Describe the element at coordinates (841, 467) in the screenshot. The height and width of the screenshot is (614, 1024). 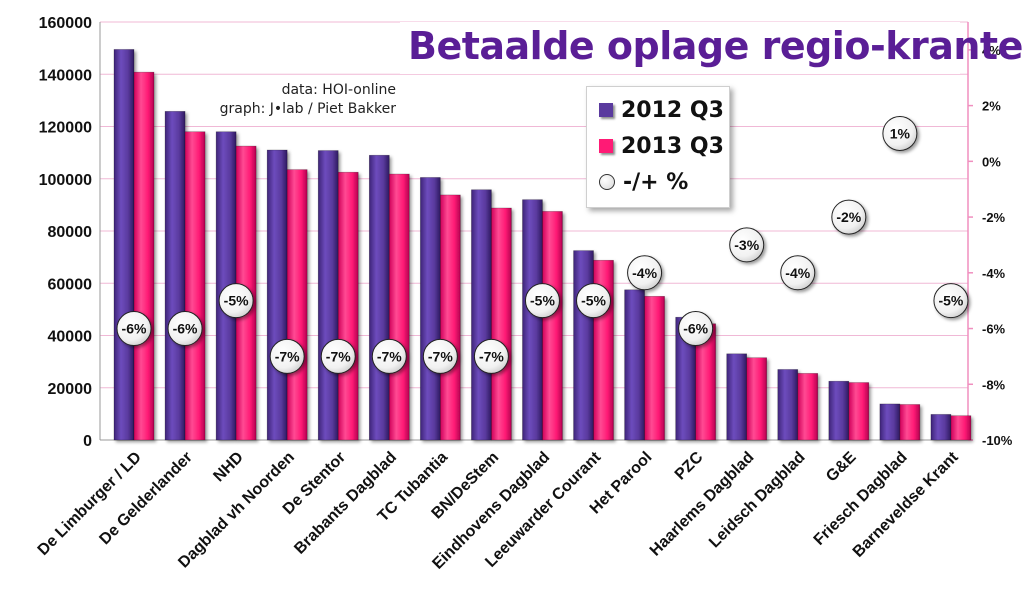
I see `x-category-label: G&E` at that location.